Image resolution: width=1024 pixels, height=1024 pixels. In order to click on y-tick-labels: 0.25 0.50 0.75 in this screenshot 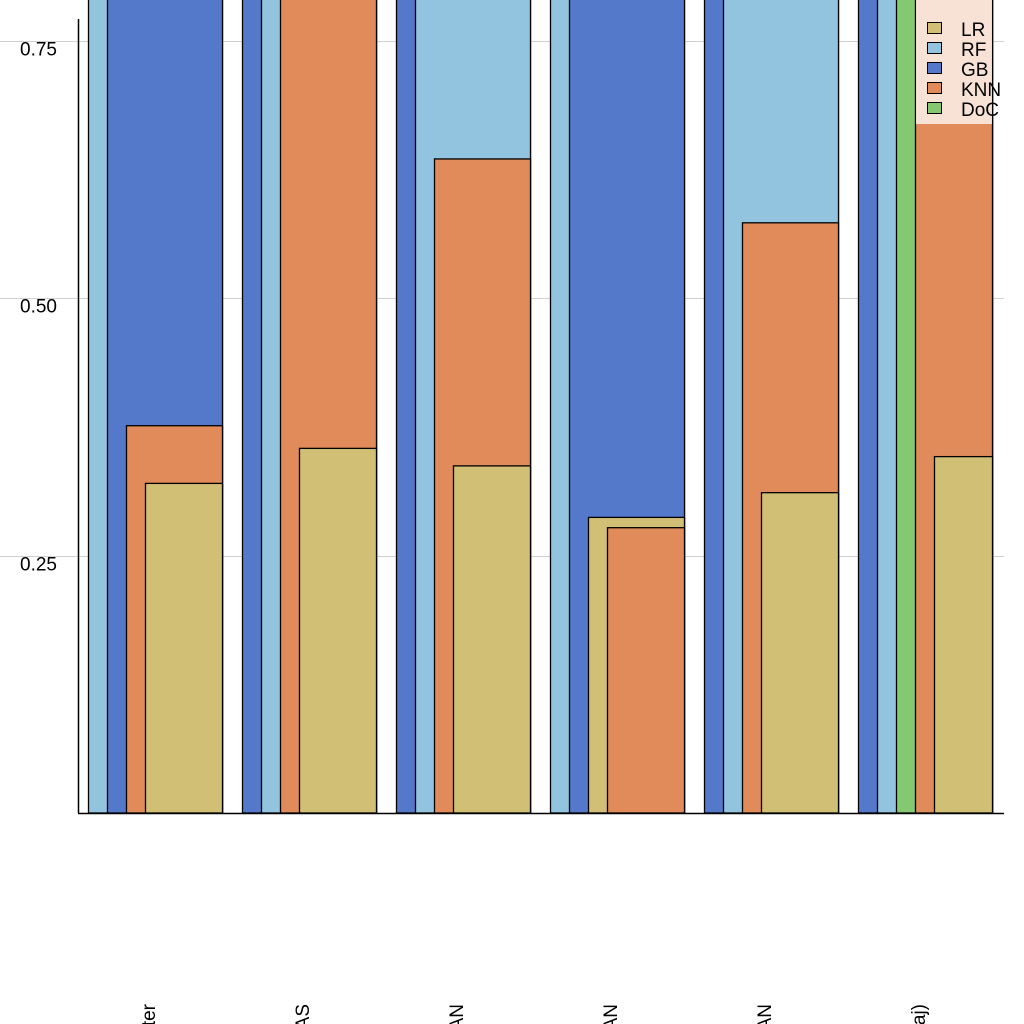, I will do `click(38, 308)`.